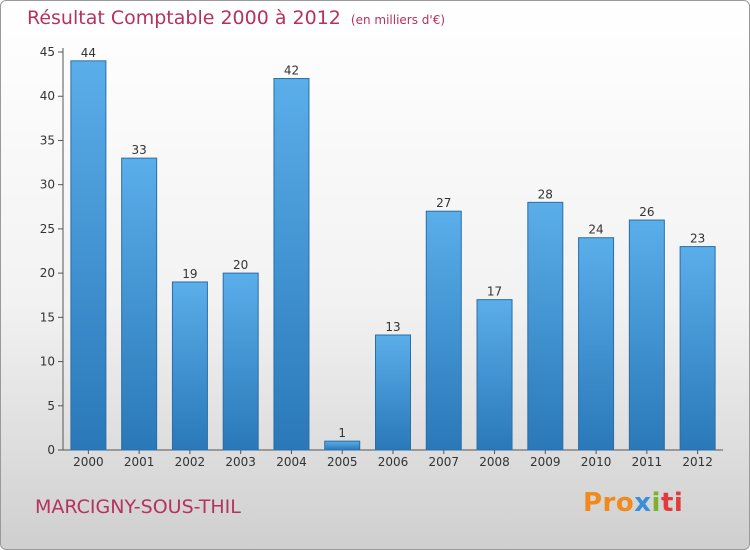 The height and width of the screenshot is (550, 750). Describe the element at coordinates (342, 462) in the screenshot. I see `x-tick-label-2005: 2005` at that location.